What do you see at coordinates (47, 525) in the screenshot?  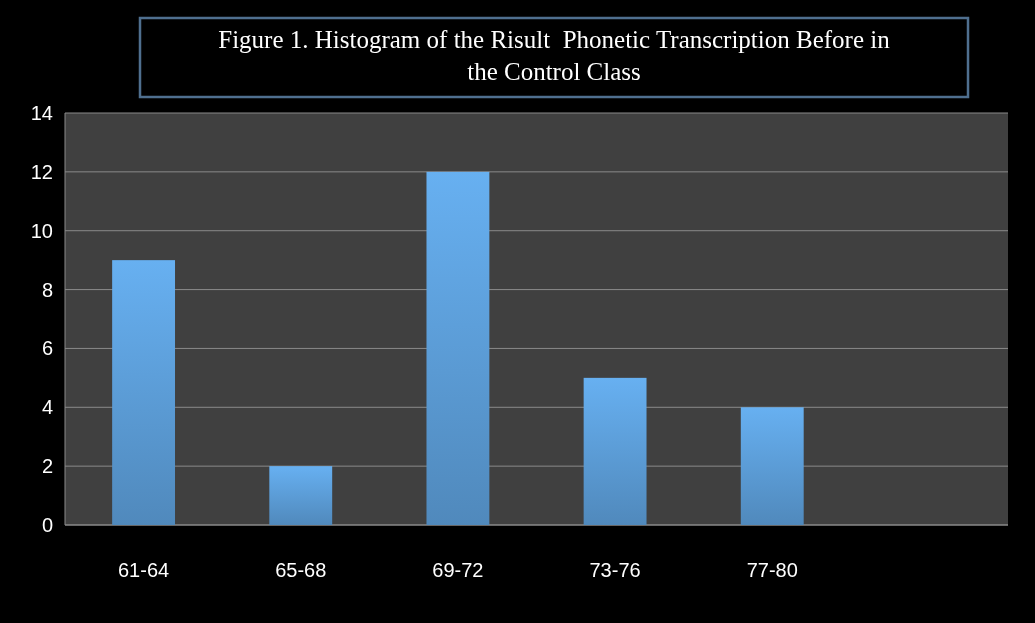 I see `y-tick-label: 0` at bounding box center [47, 525].